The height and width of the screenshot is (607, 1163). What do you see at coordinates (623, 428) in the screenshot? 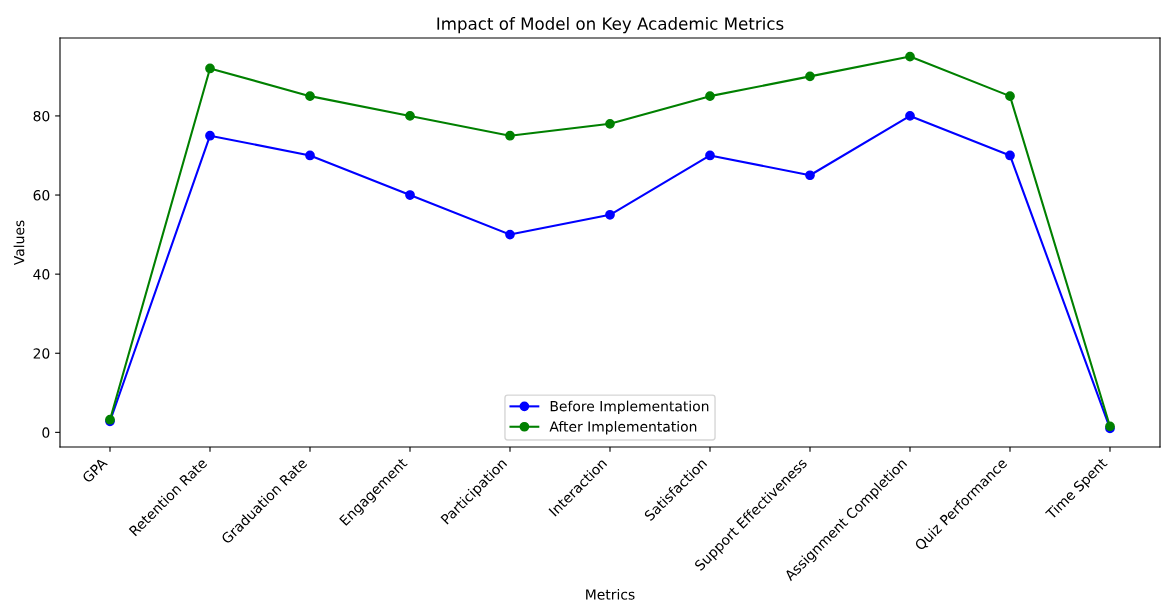
I see `legend-label: After Implementation` at bounding box center [623, 428].